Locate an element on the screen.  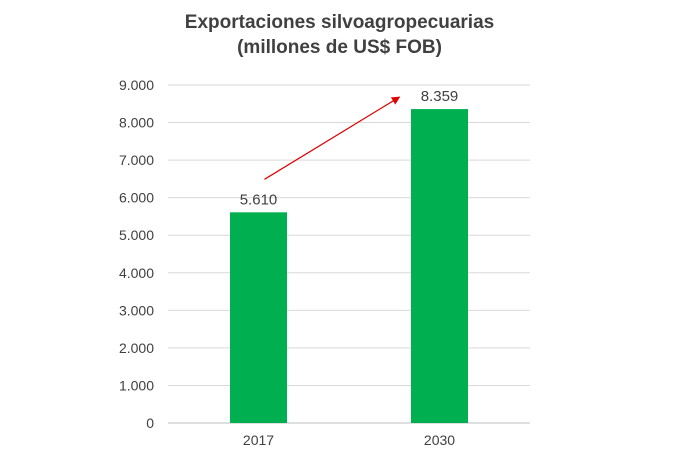
chart-subtitle: (millones de US$ FOB) is located at coordinates (339, 47).